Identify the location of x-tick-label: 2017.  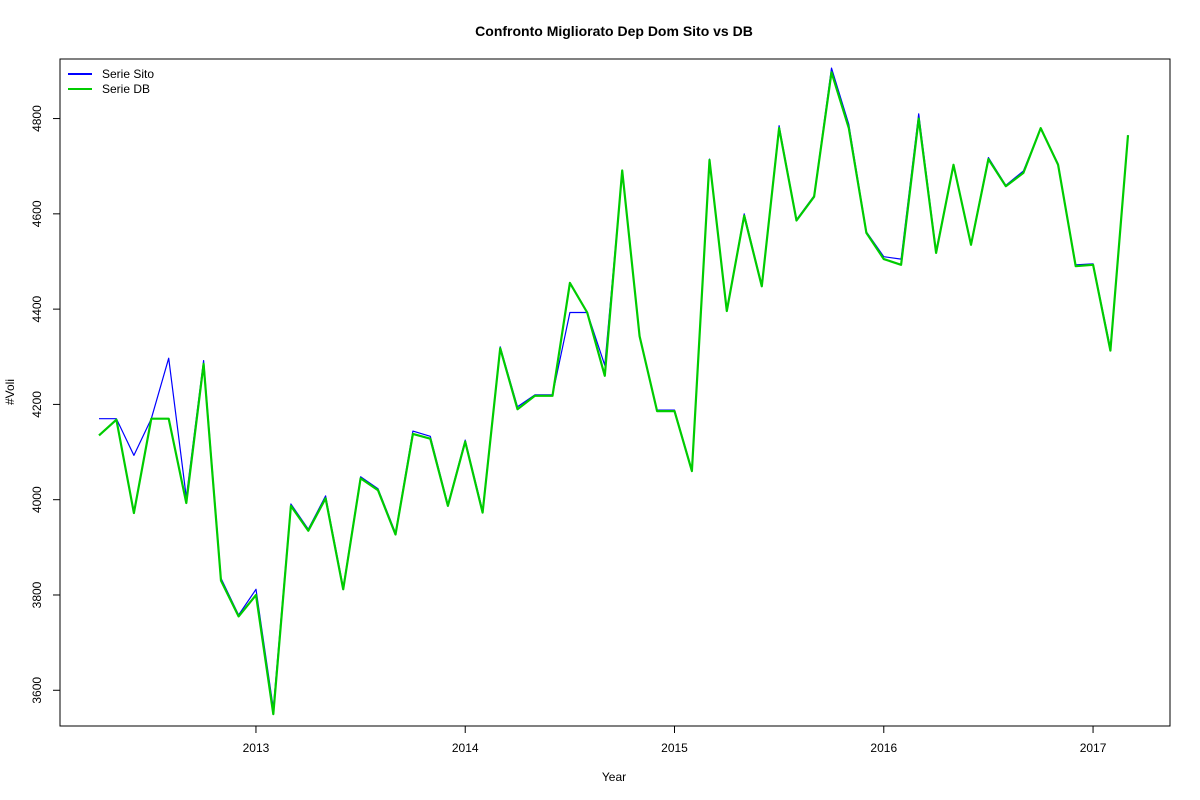
(1093, 748).